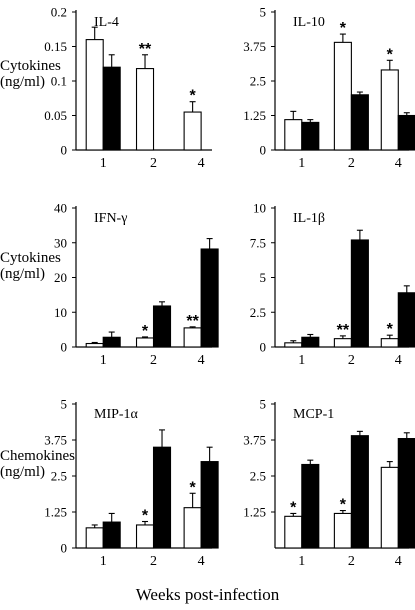  What do you see at coordinates (329, 88) in the screenshot?
I see `panel-2: IL-10 0 1.25 2.5 3.75 5 1 2 4 * *` at bounding box center [329, 88].